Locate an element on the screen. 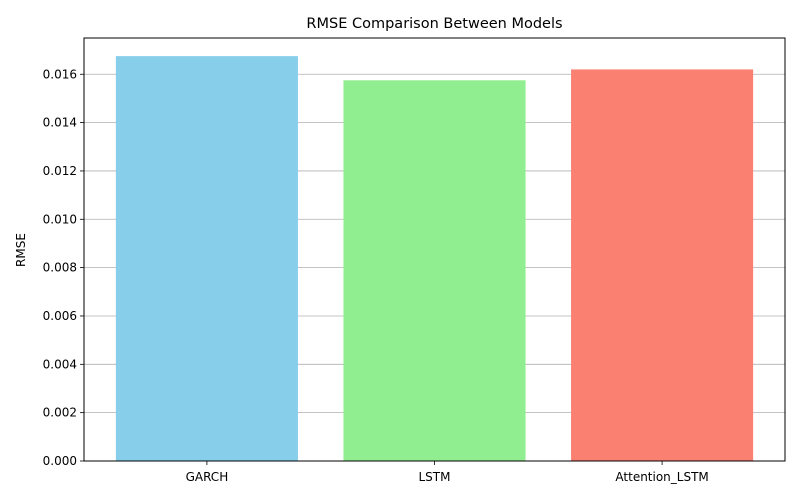 This screenshot has height=500, width=800. y-tick-label: 0.016 is located at coordinates (60, 74).